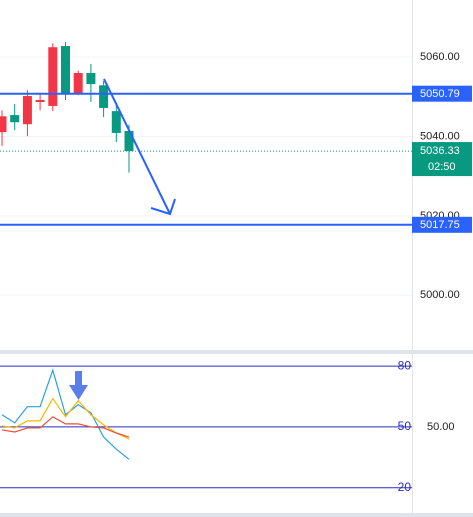  Describe the element at coordinates (442, 167) in the screenshot. I see `countdown-label: 02:50` at that location.